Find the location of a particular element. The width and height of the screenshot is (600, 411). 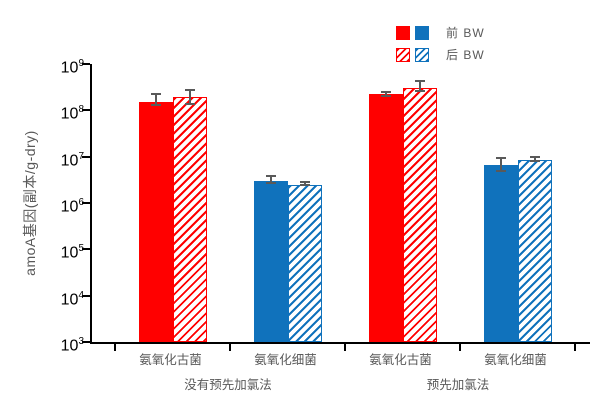

y-axis-tick-label: 10⁹ is located at coordinates (72, 67).